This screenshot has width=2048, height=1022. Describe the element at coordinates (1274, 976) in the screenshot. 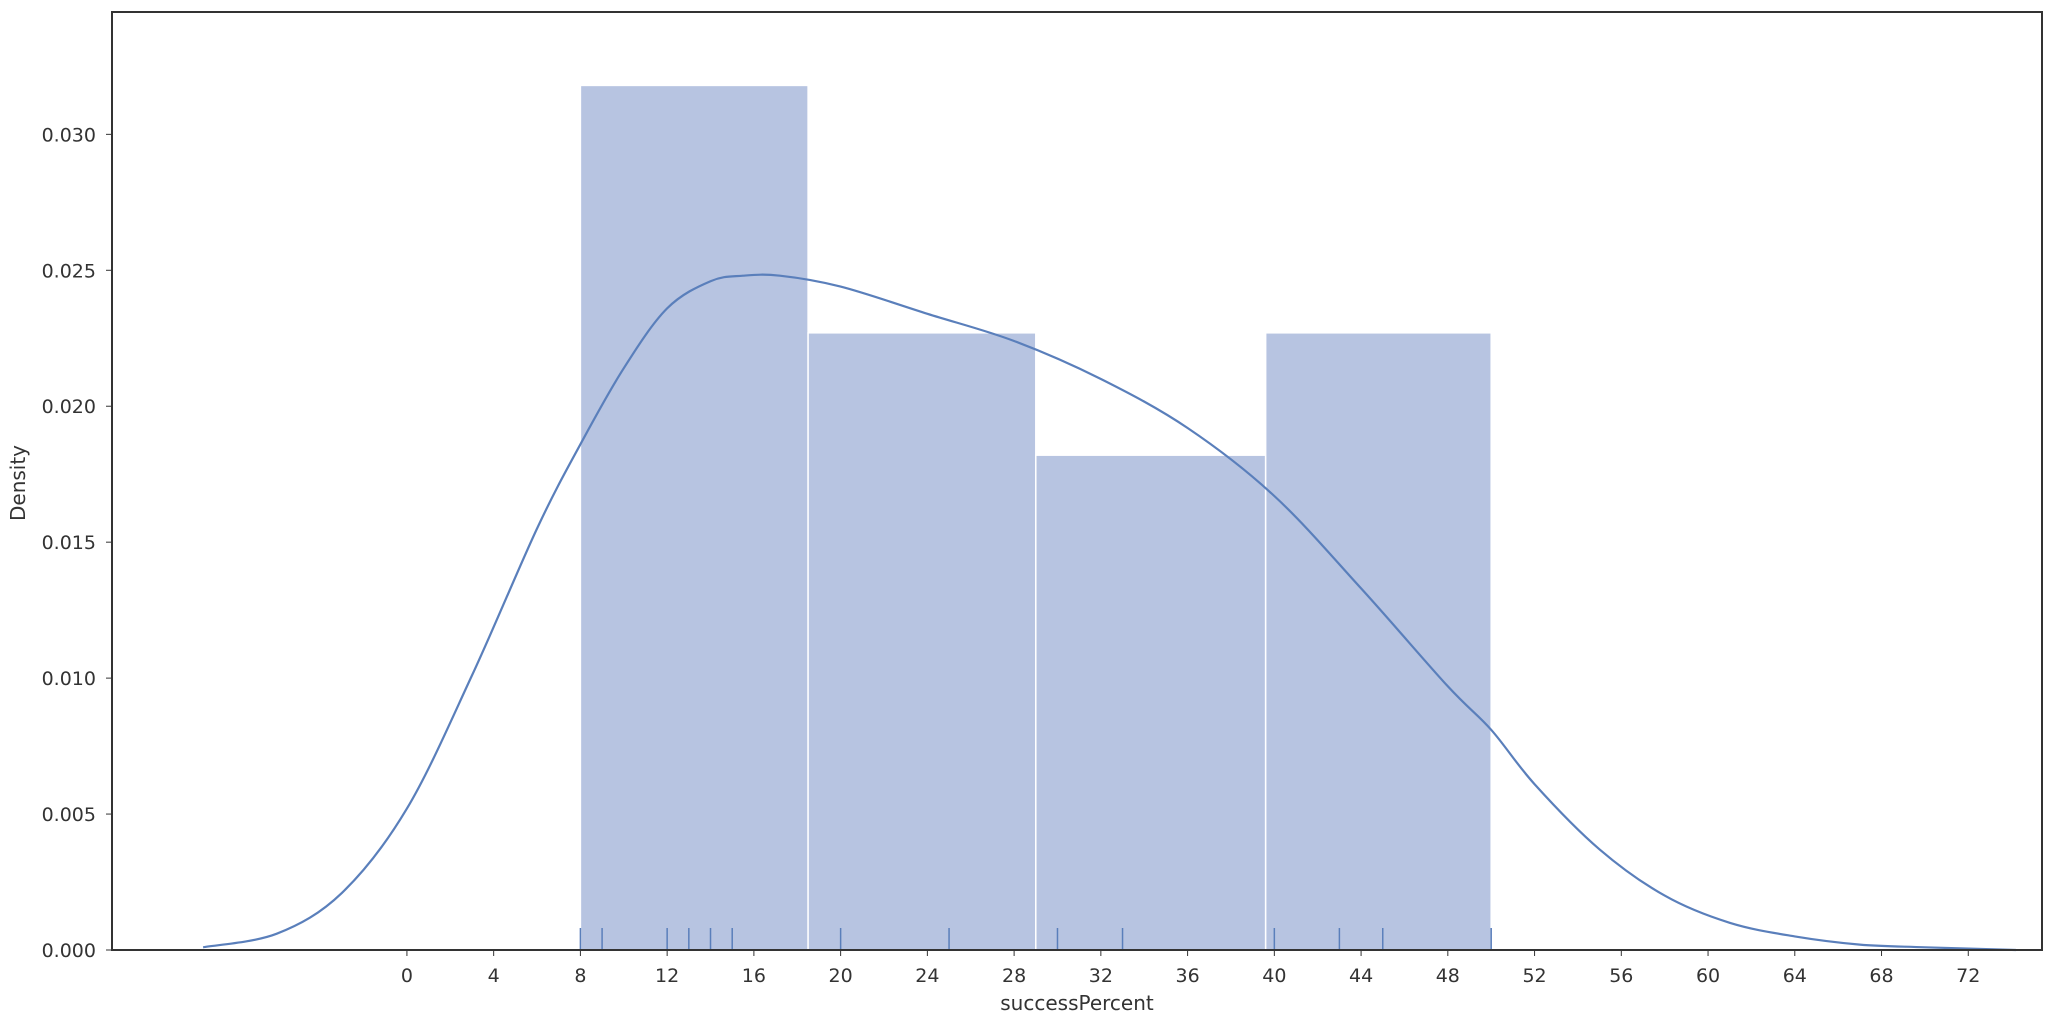

I see `x-tick-label-40: 40` at that location.